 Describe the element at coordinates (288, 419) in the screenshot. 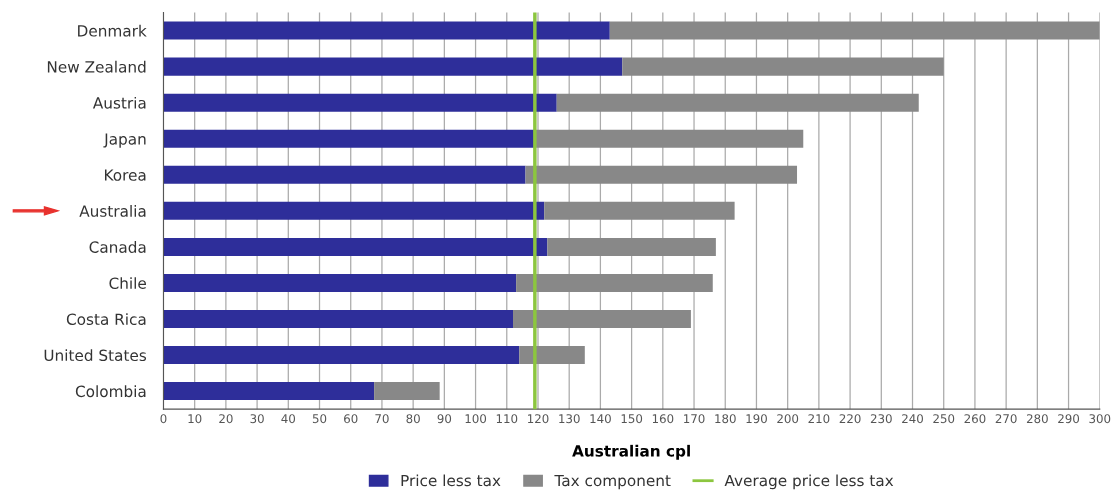

I see `x-tick-label: 40` at that location.